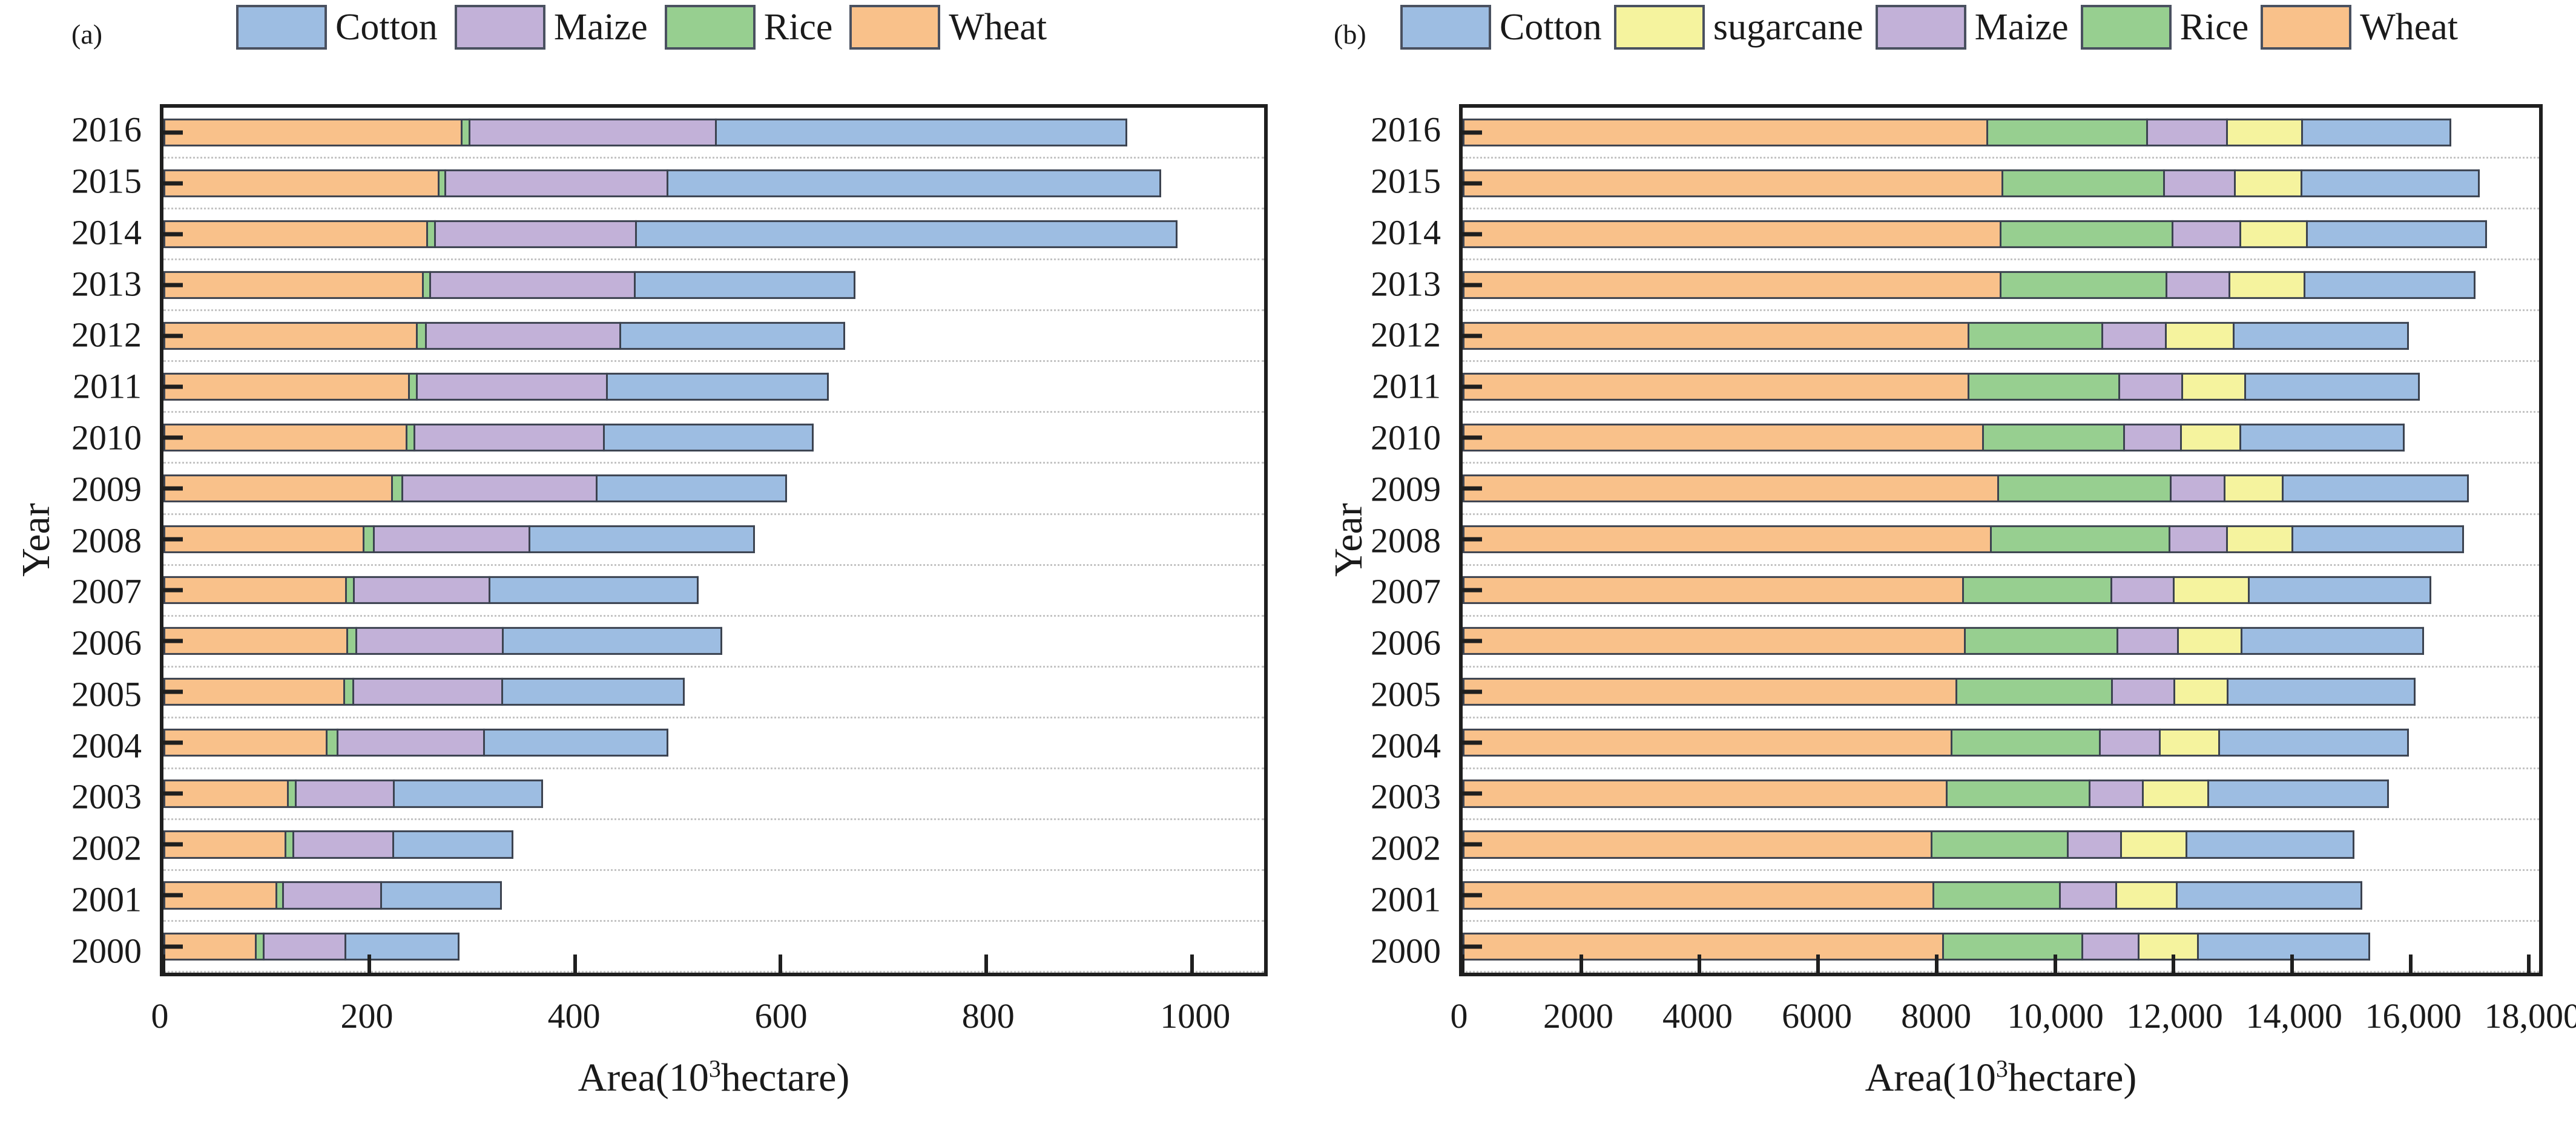 Image resolution: width=2576 pixels, height=1127 pixels. Describe the element at coordinates (353, 794) in the screenshot. I see `stacked-bar-2003` at that location.